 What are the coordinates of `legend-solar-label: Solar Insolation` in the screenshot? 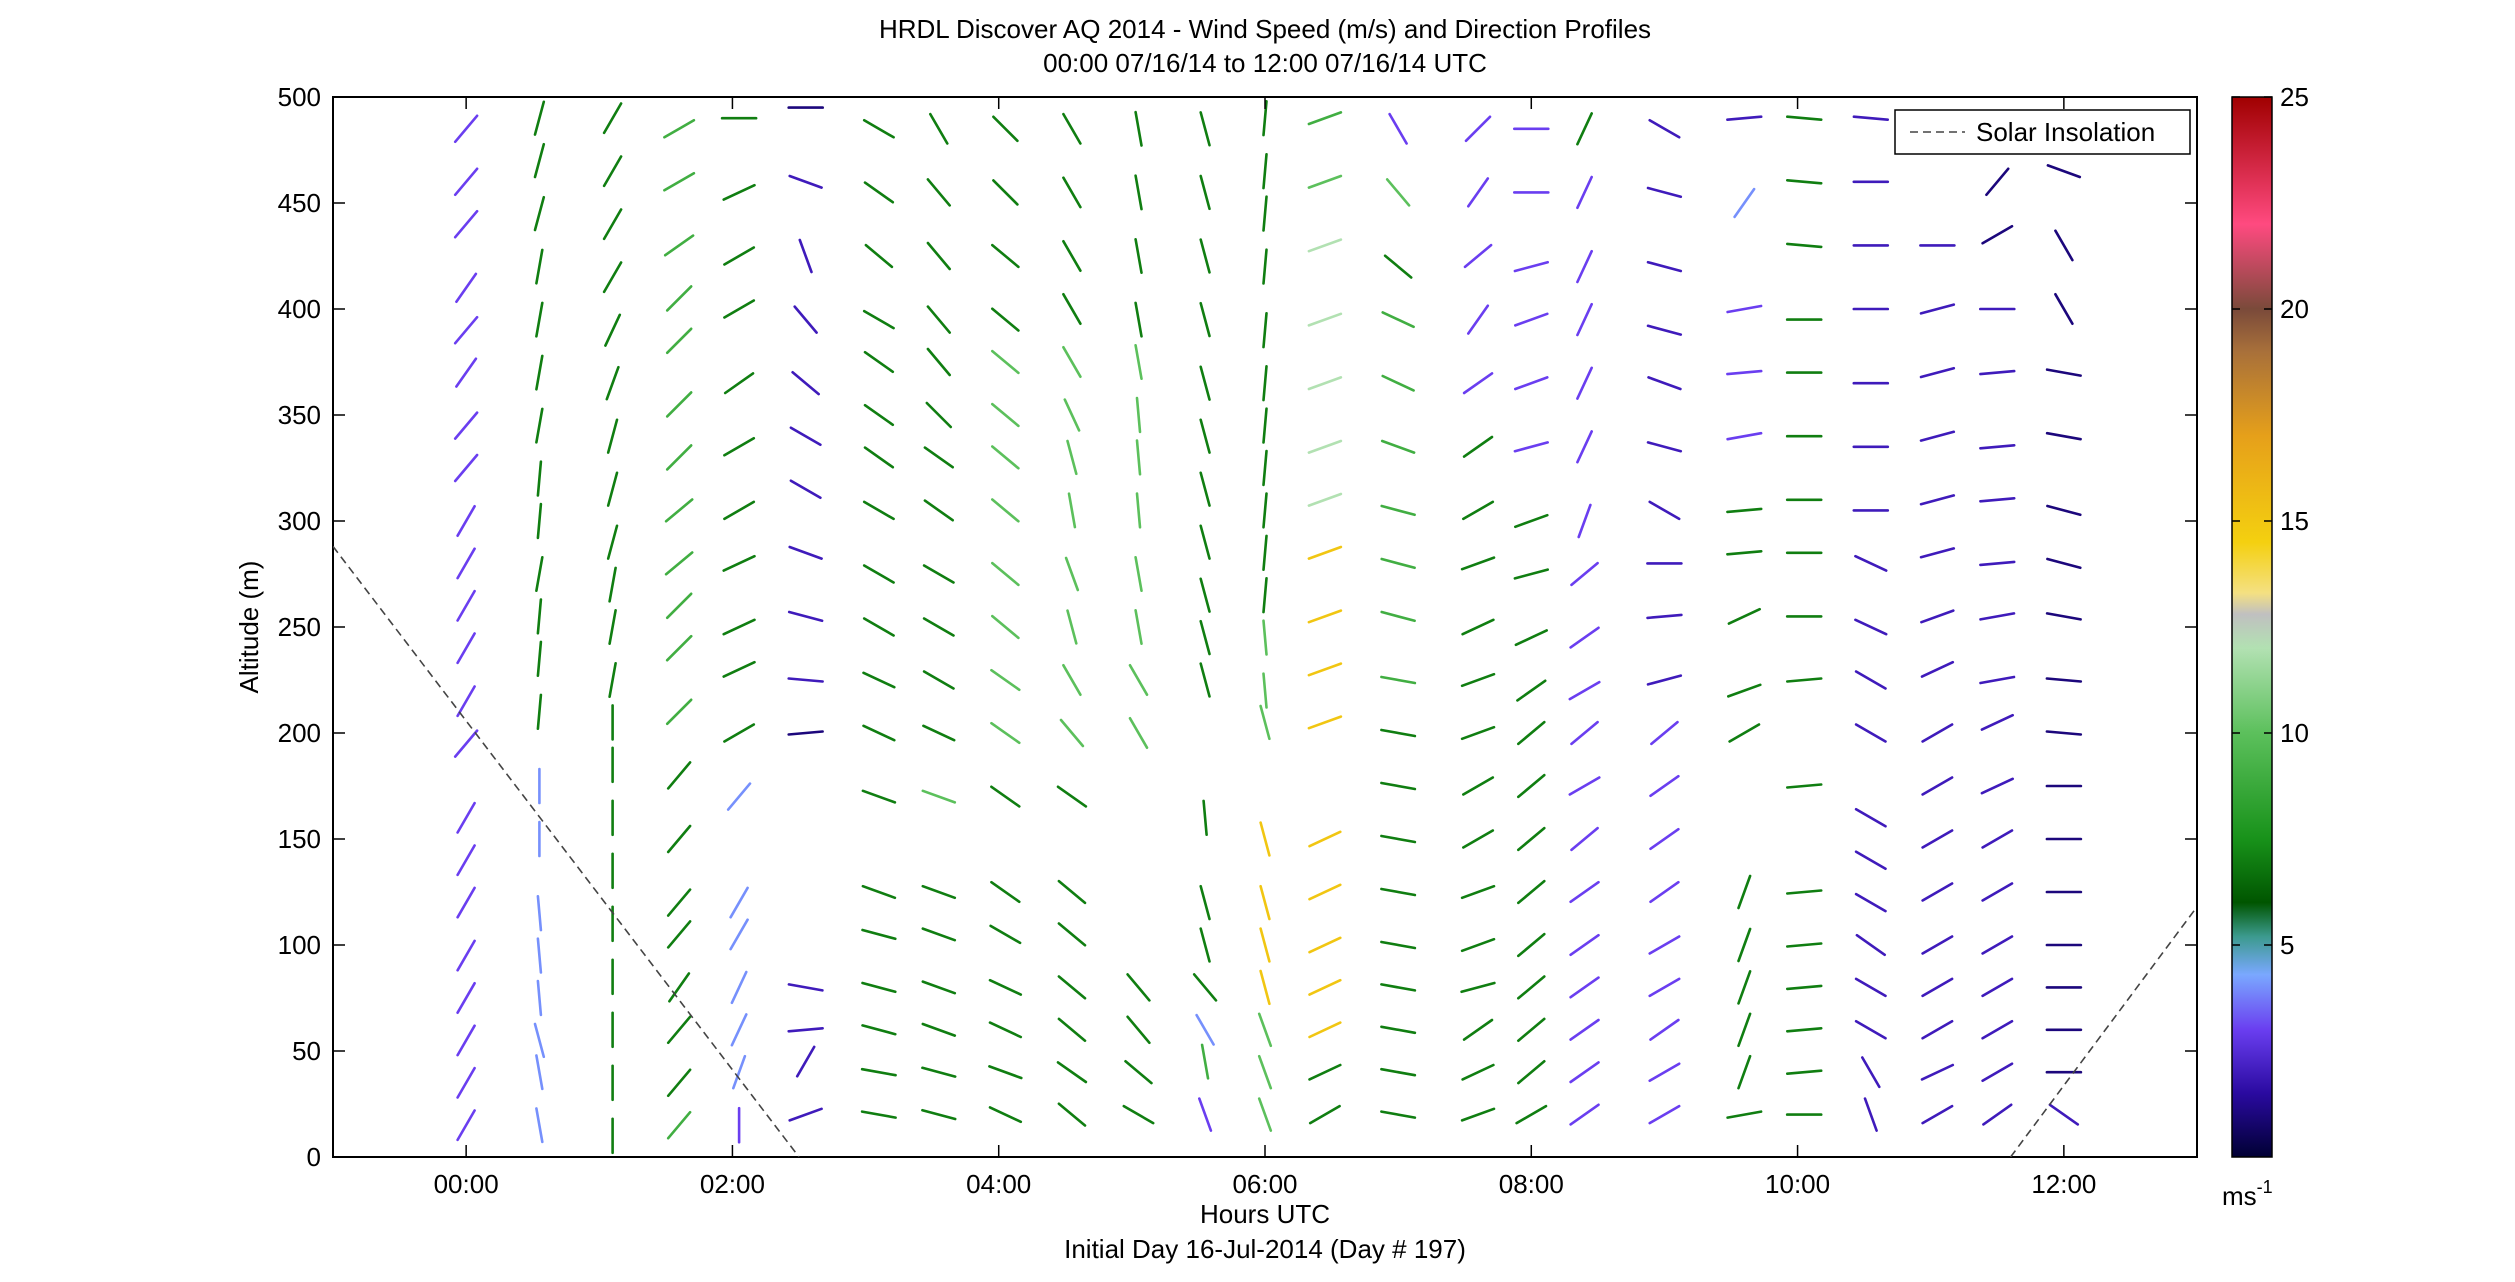 It's located at (2065, 132).